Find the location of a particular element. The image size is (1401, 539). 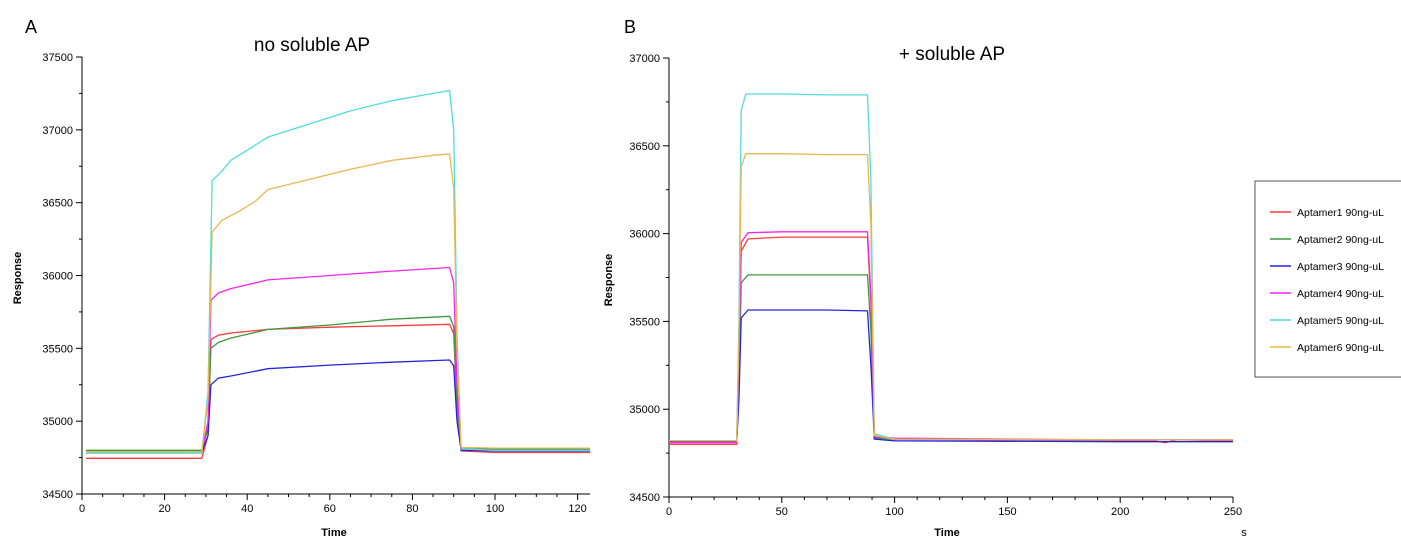

legend-entry-label: Aptamer6 90ng-uL is located at coordinates (1340, 348).